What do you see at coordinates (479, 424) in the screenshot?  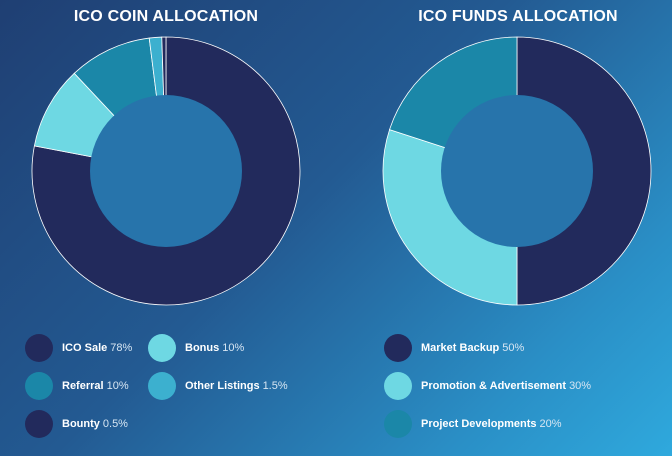 I see `legend-label: Project Developments` at bounding box center [479, 424].